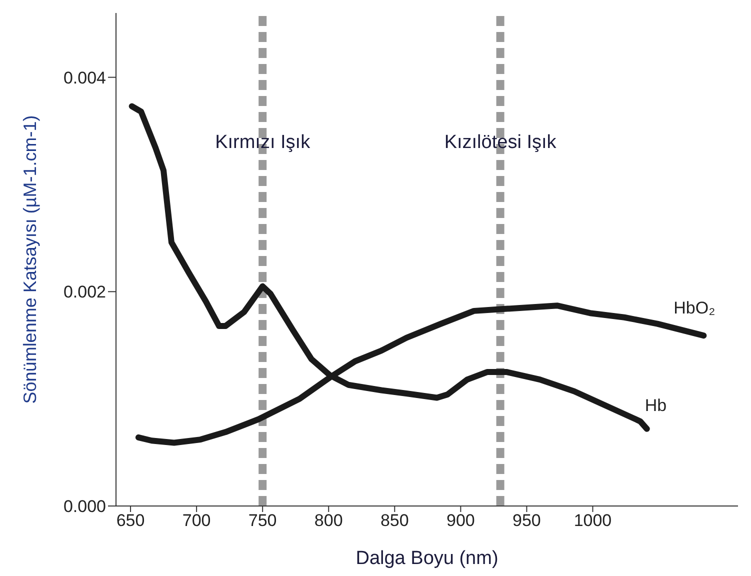 This screenshot has height=576, width=751. I want to click on x-tick-label: 650, so click(130, 520).